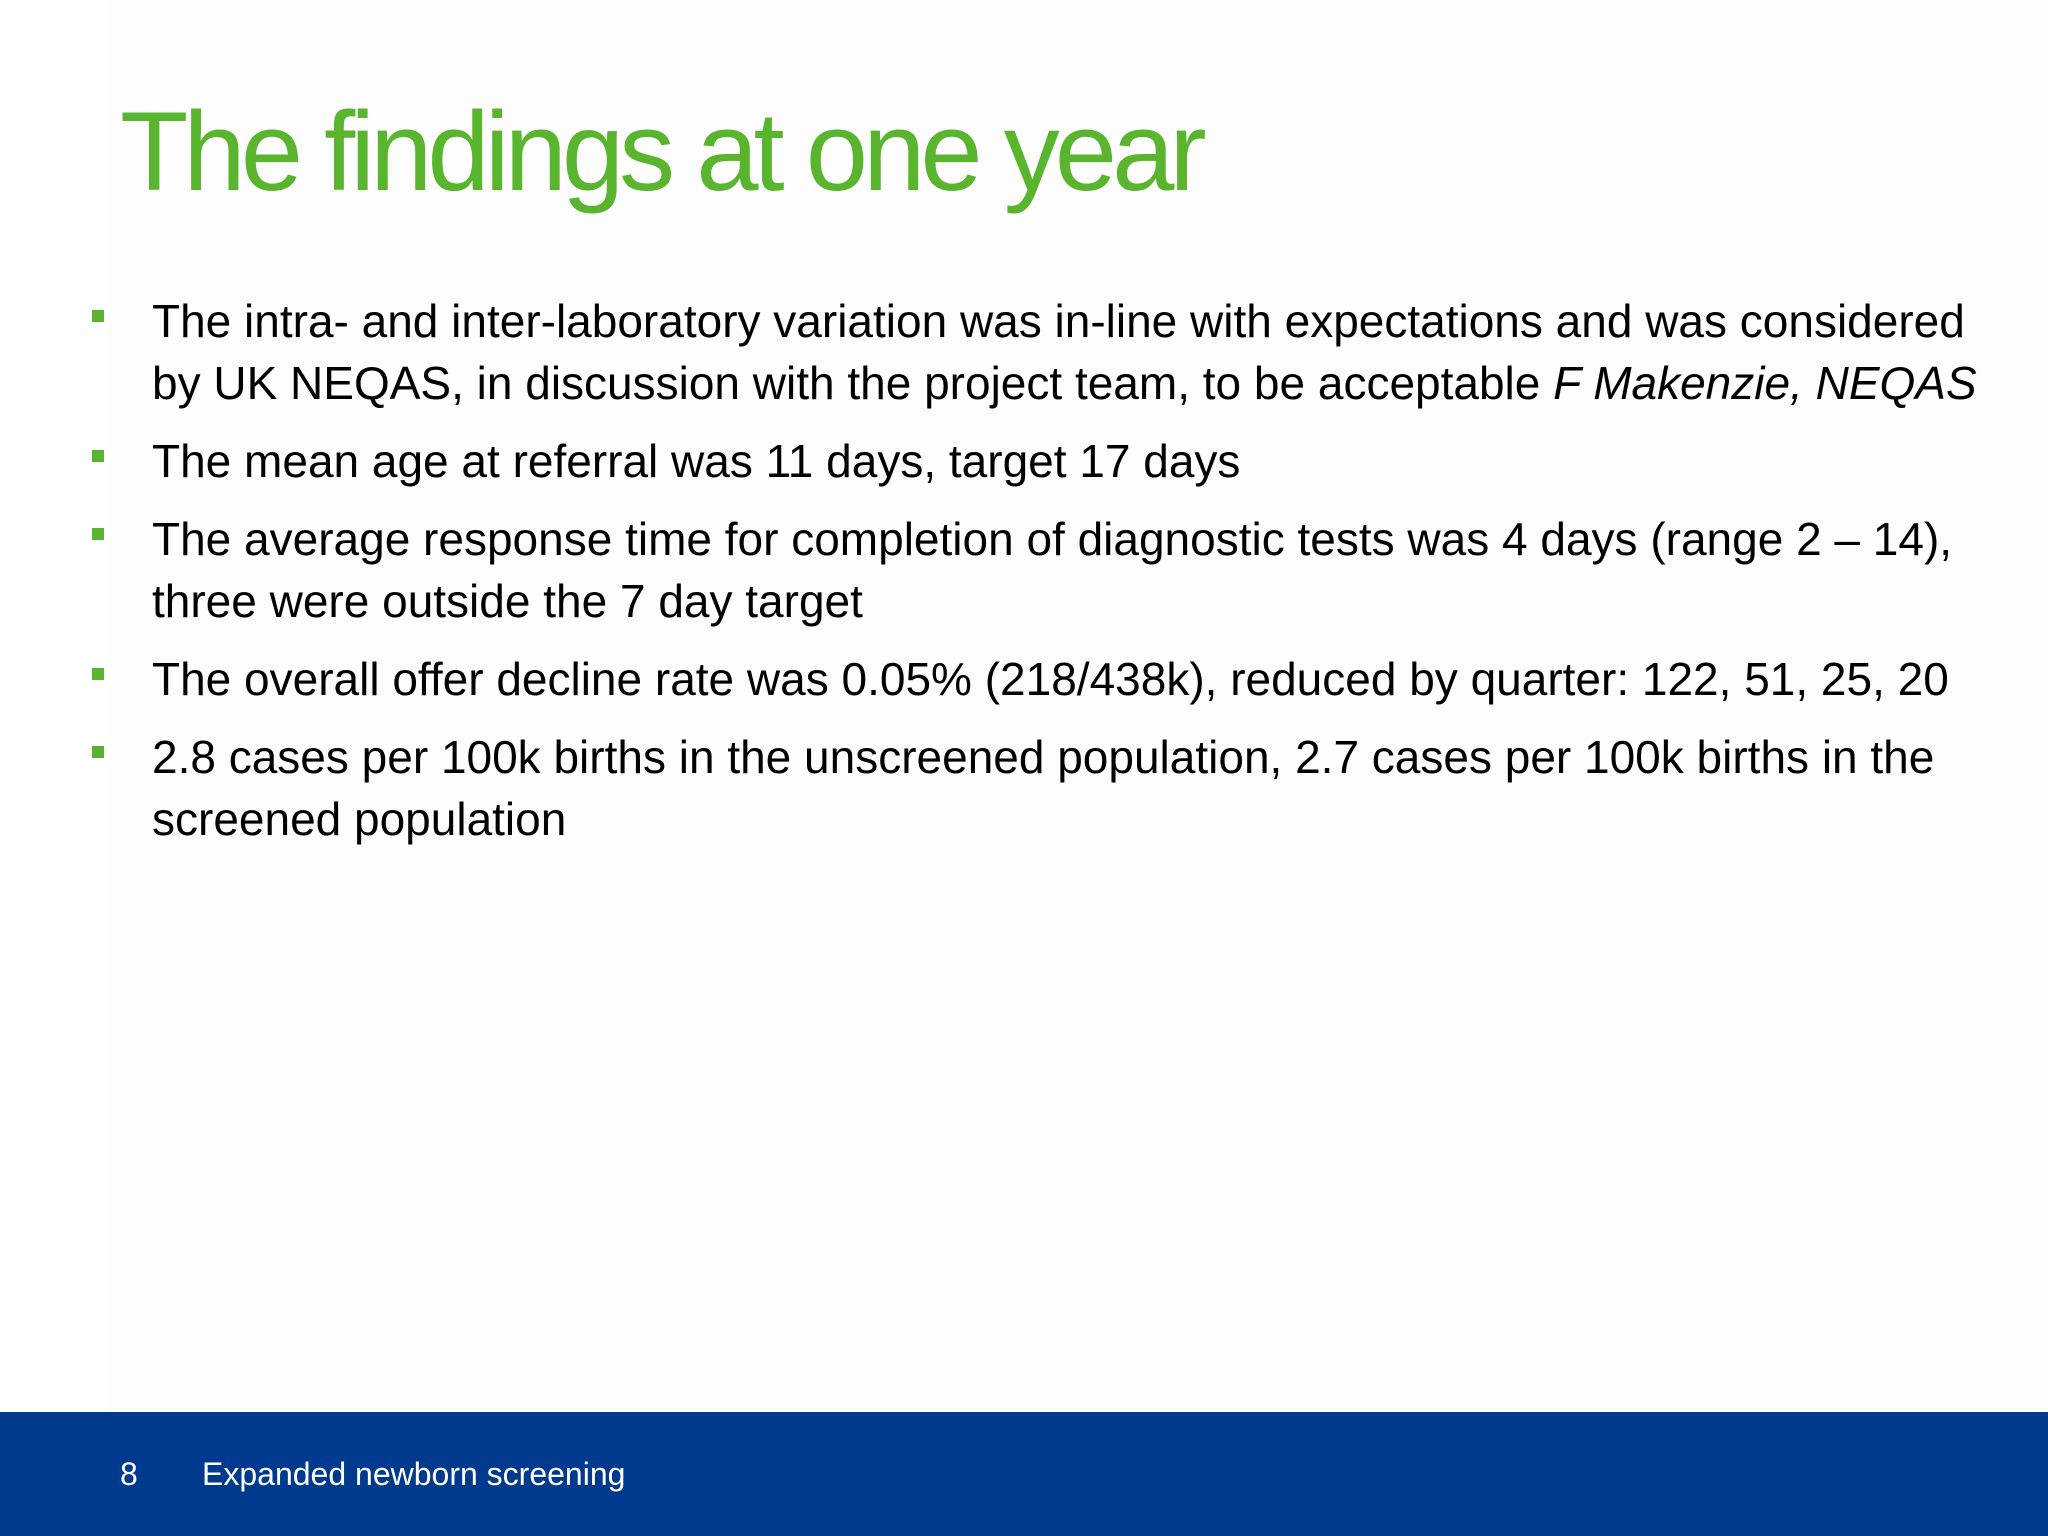  I want to click on footer-label: Expanded newborn screening, so click(414, 1474).